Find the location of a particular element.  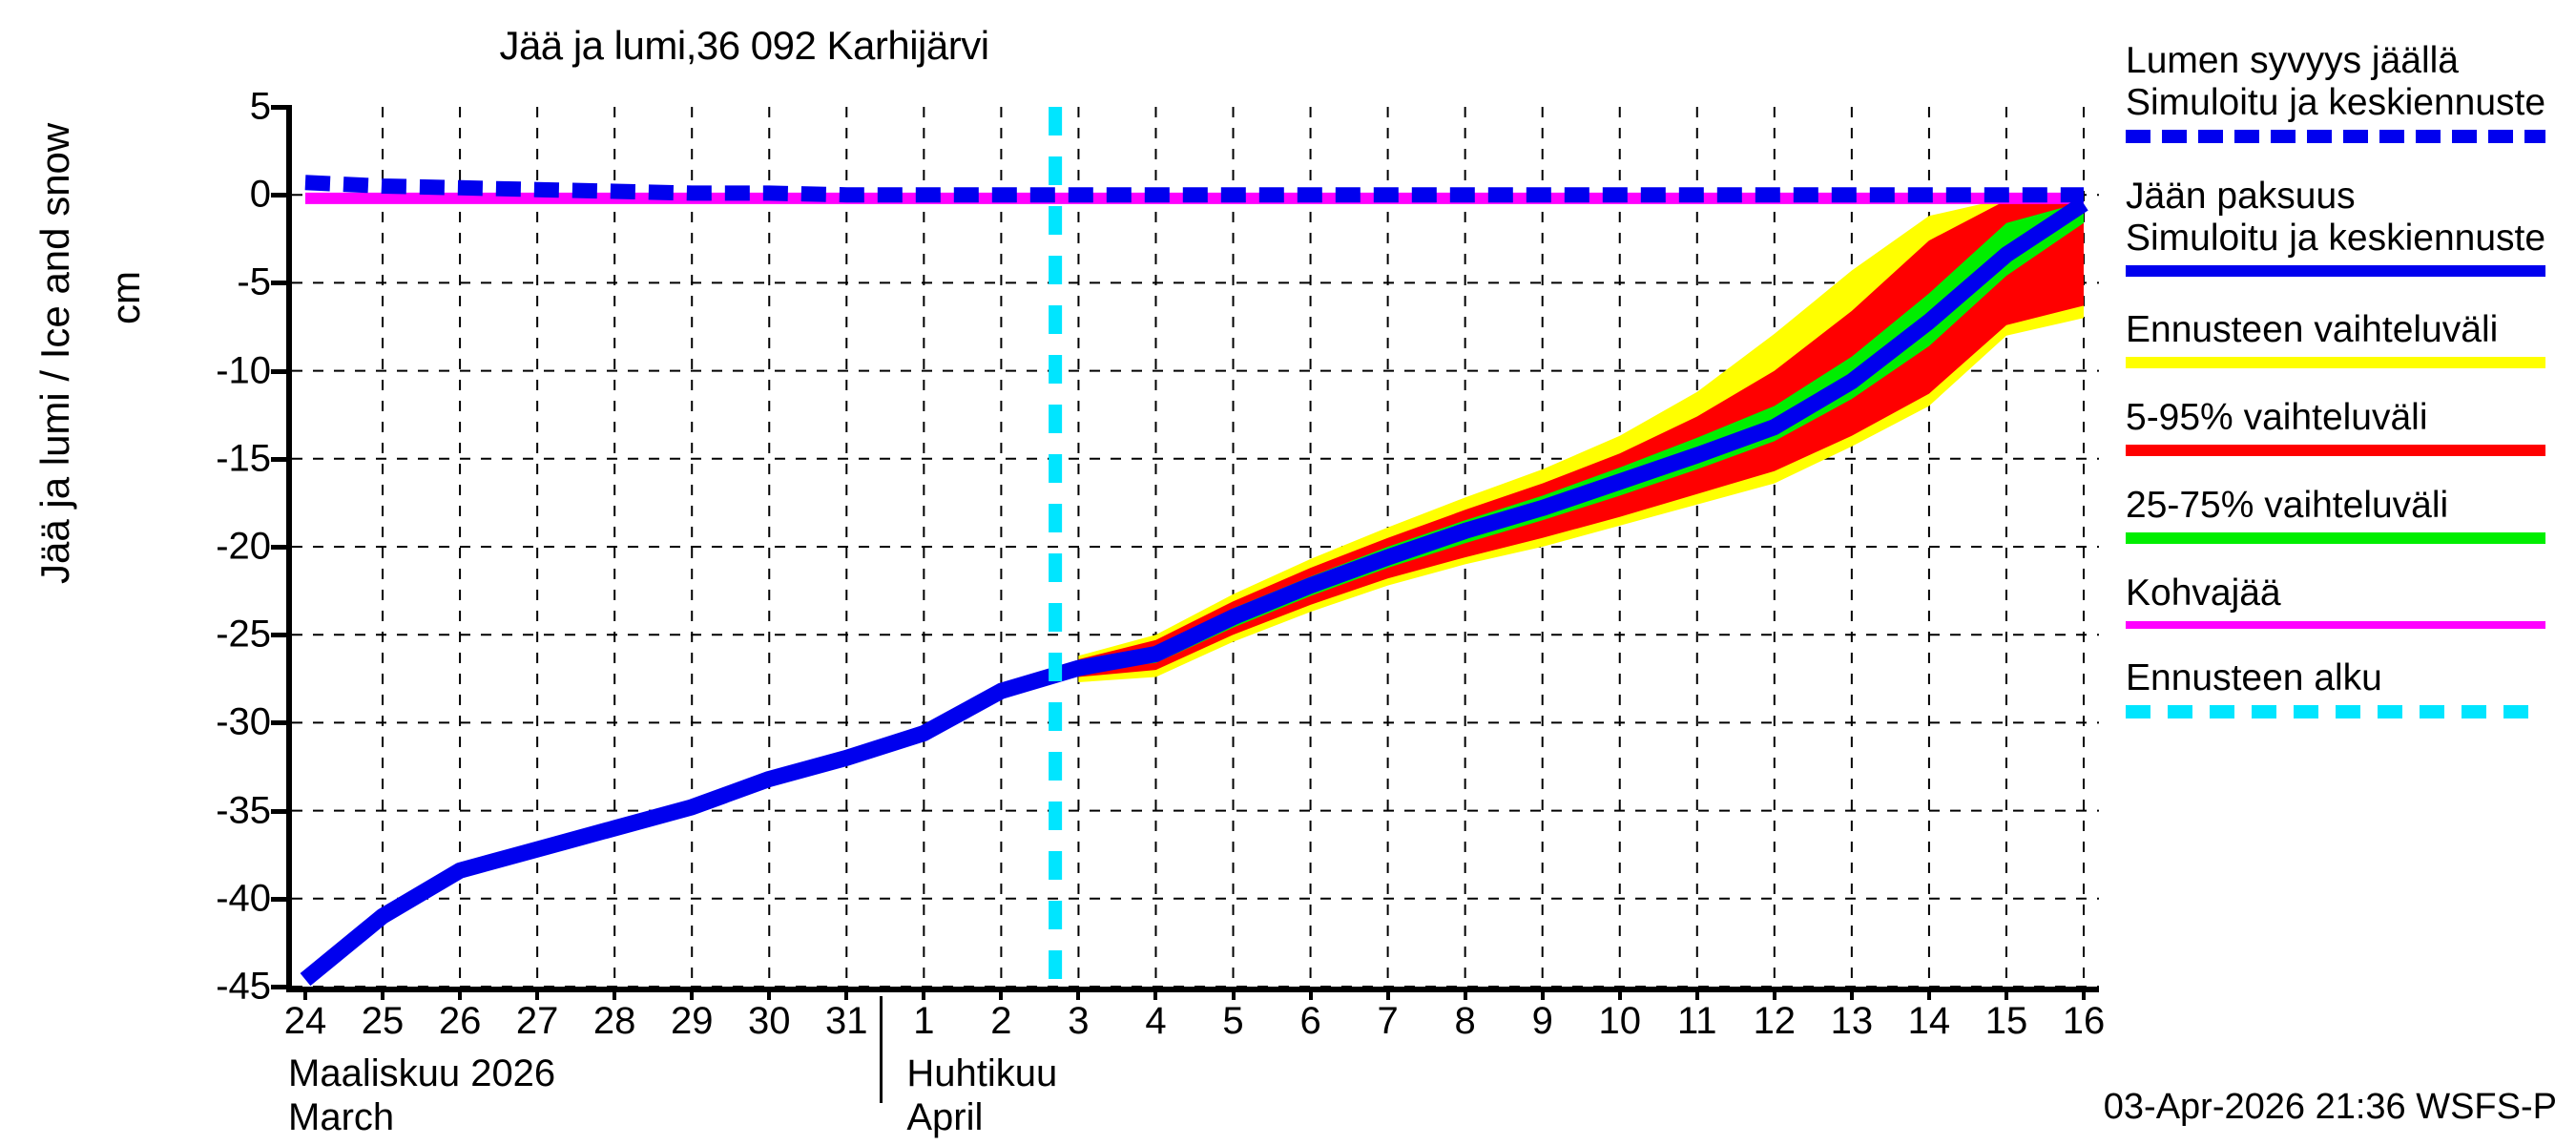

y-tick-label: -25 is located at coordinates (243, 635).